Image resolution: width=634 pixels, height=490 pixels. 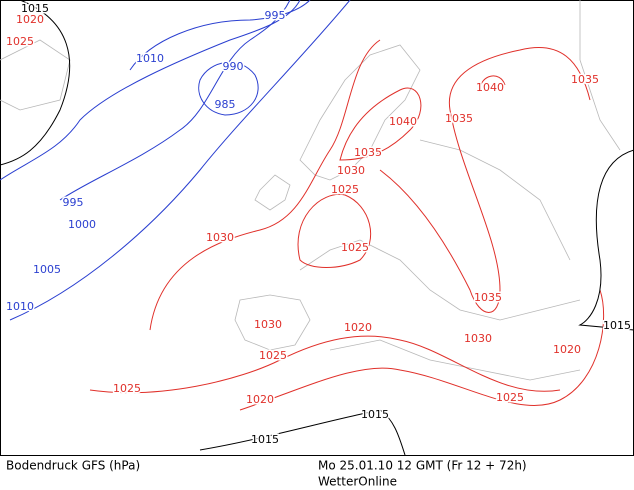 What do you see at coordinates (82, 224) in the screenshot?
I see `contour-label: 1000` at bounding box center [82, 224].